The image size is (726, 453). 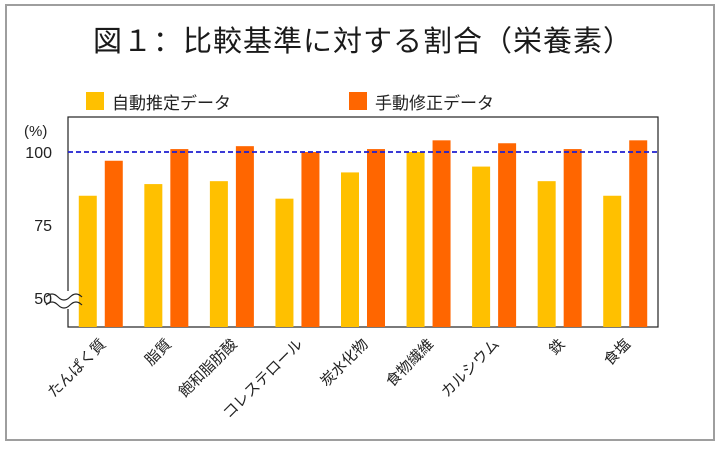 I want to click on x-tick-label: たんぱく質, so click(x=77, y=368).